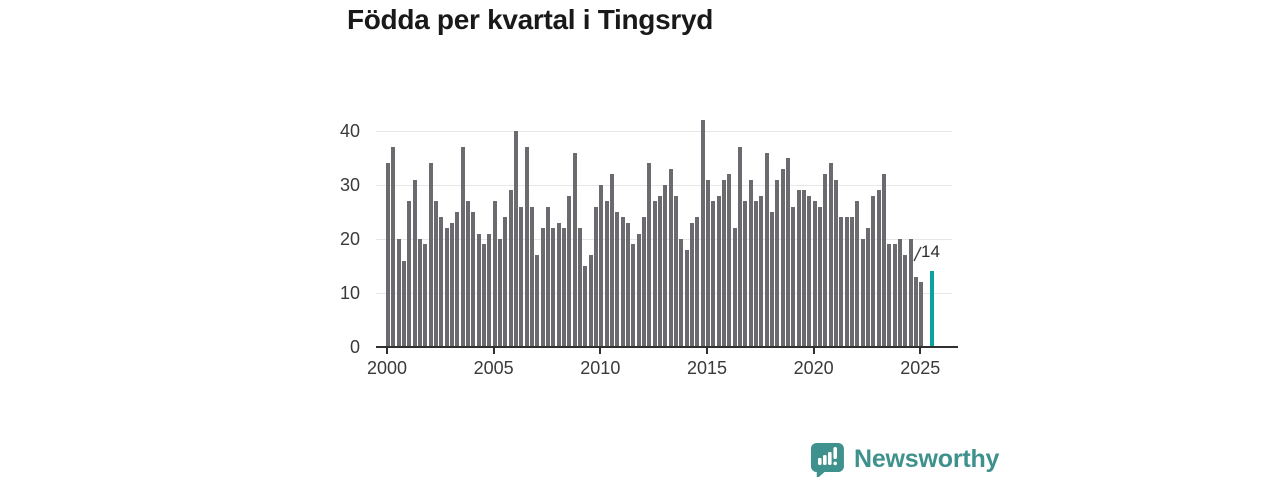 This screenshot has height=480, width=1280. I want to click on highlight-leader-line, so click(917, 254).